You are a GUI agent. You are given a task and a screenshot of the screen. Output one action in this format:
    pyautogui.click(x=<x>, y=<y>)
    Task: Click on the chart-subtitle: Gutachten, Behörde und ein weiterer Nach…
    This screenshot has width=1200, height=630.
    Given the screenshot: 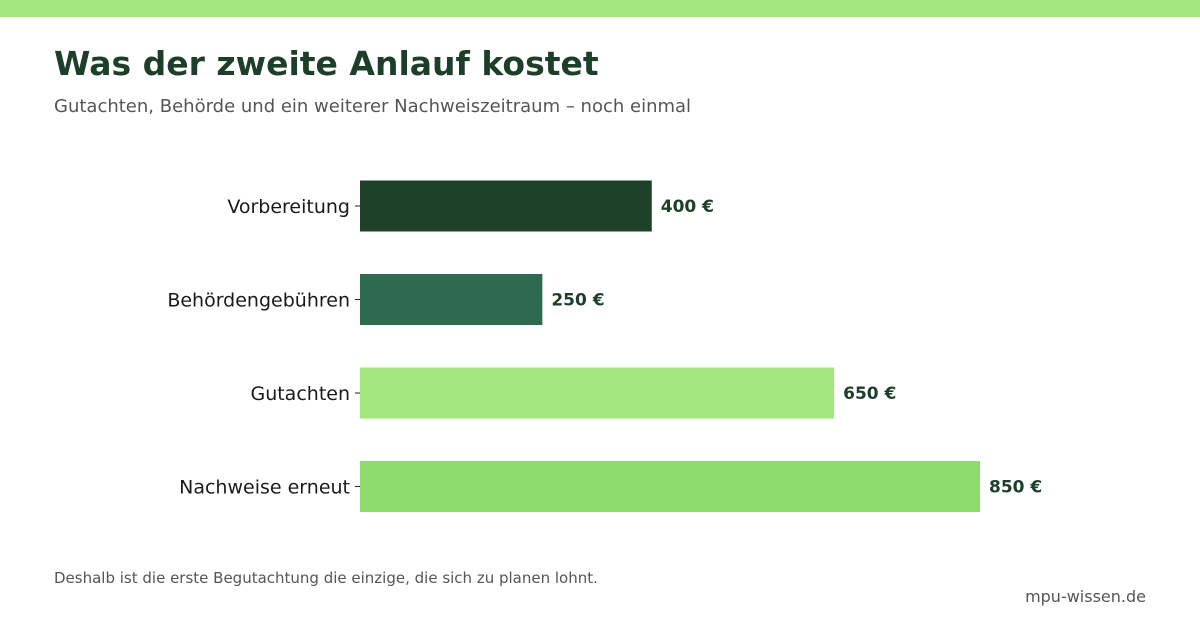 What is the action you would take?
    pyautogui.click(x=373, y=106)
    